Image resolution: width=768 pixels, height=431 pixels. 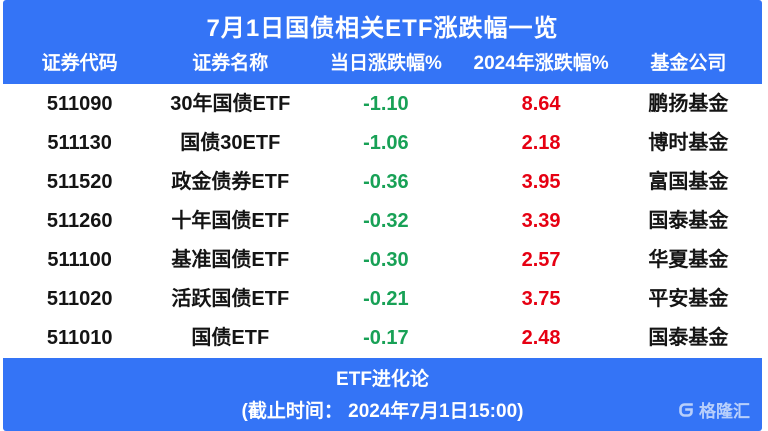 I want to click on cell-day-change: -0.36, so click(x=386, y=181).